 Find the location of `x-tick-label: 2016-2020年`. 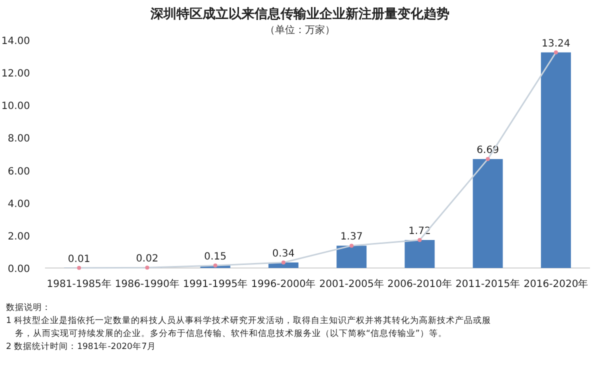

x-tick-label: 2016-2020年 is located at coordinates (556, 284).